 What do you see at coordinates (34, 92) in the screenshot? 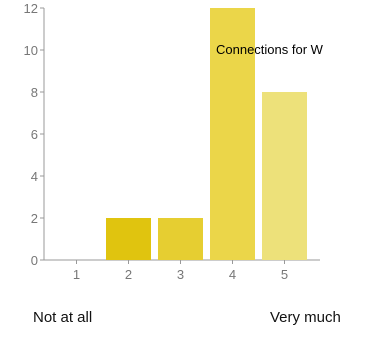
I see `y-tick-label: 8` at bounding box center [34, 92].